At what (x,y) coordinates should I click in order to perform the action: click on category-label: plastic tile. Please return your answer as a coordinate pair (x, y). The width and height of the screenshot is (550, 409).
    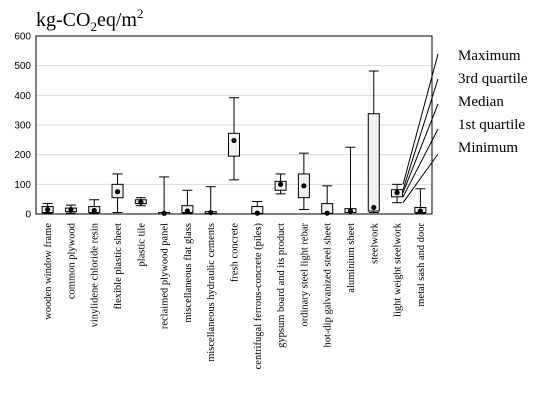
    Looking at the image, I should click on (141, 245).